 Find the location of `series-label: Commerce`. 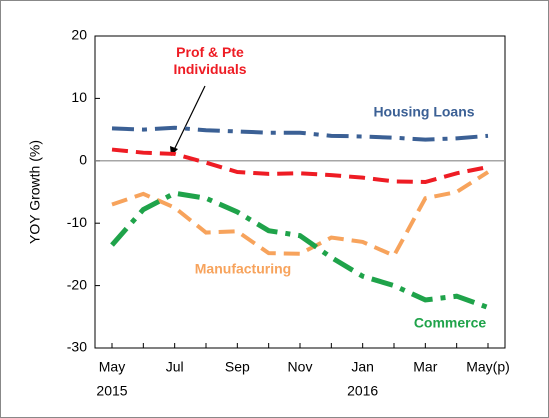

series-label: Commerce is located at coordinates (450, 323).